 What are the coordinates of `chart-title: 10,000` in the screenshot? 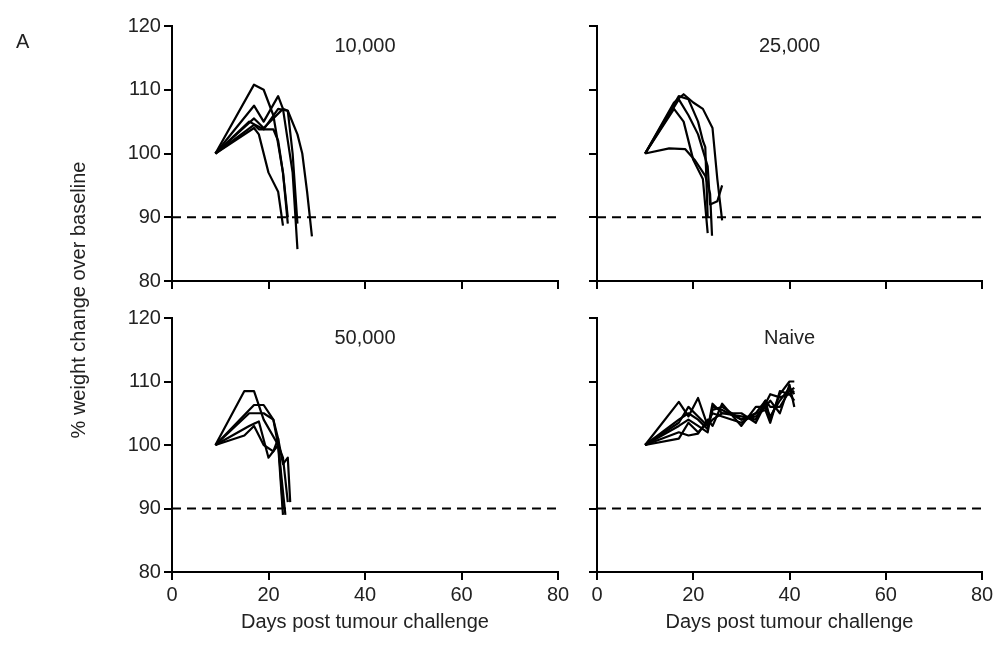 It's located at (365, 44).